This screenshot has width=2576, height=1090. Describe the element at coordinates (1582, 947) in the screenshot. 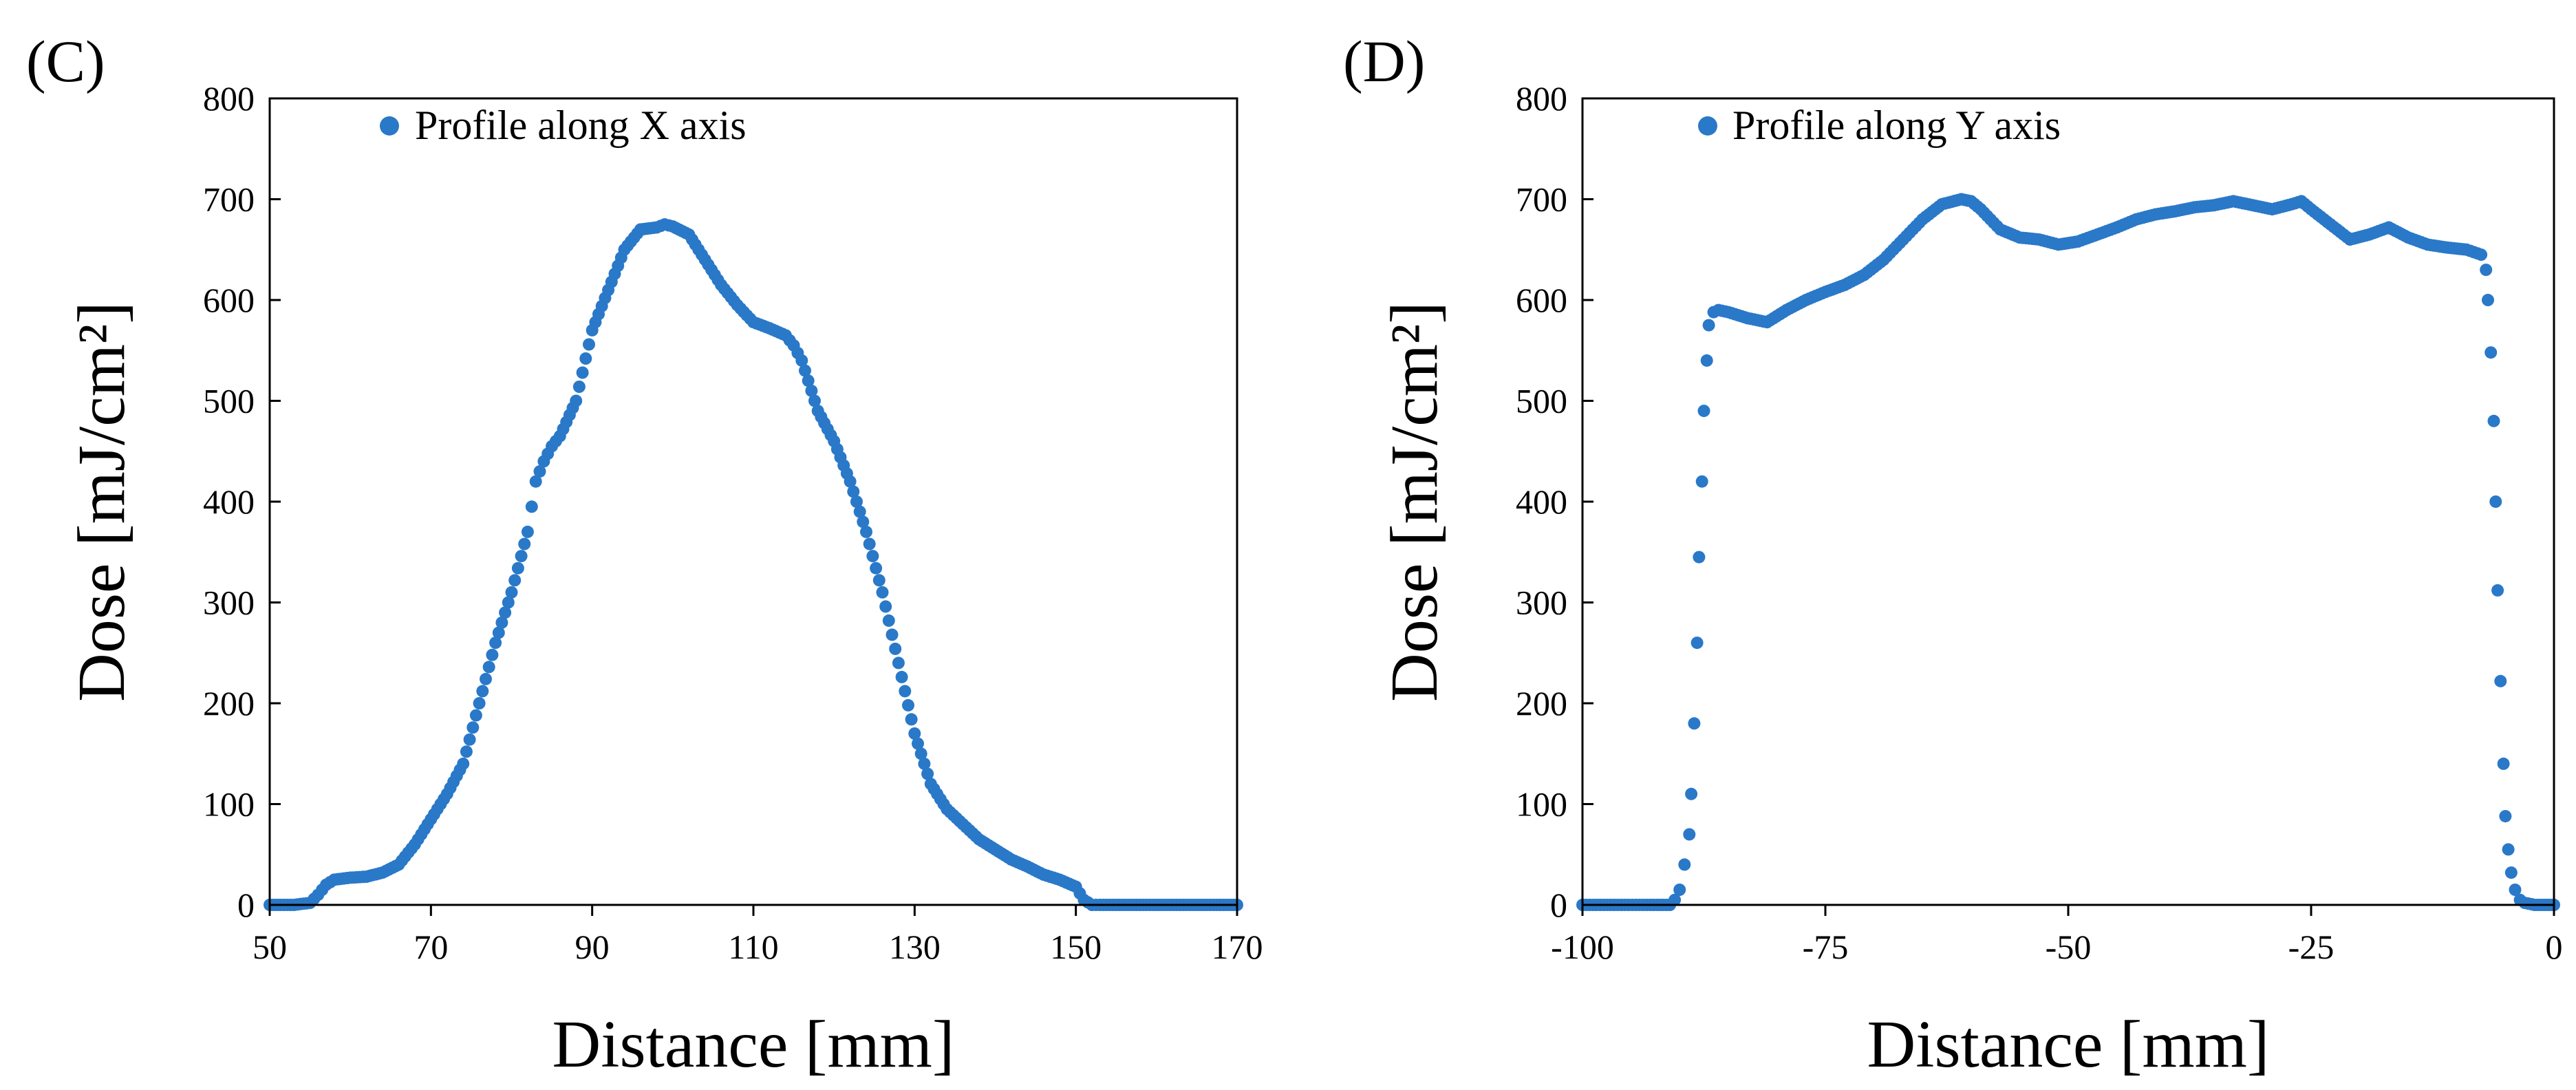

I see `x-tick-label: -100` at that location.